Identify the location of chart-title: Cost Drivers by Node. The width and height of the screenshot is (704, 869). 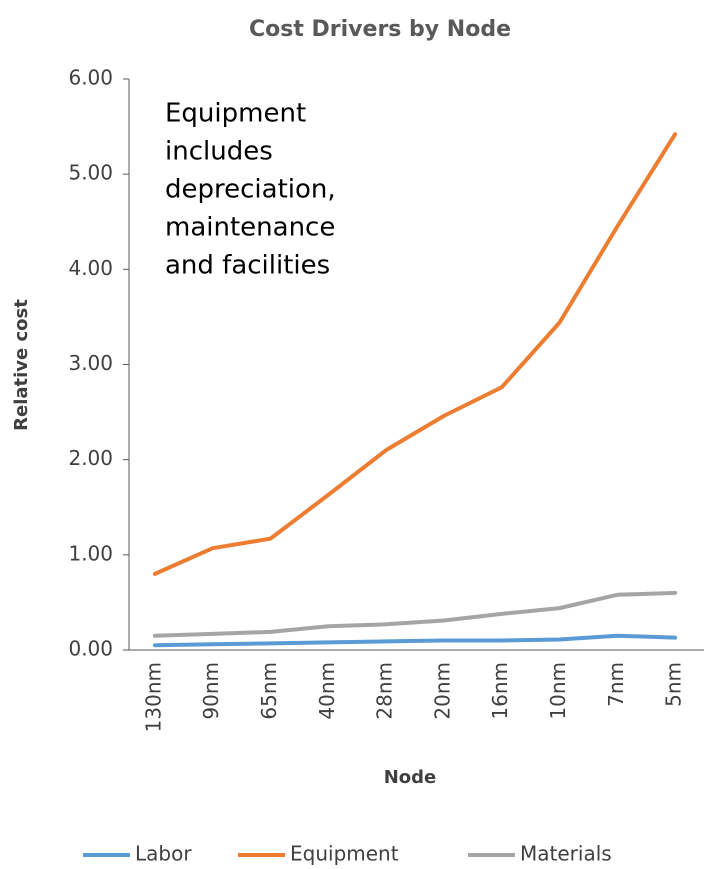
(380, 29).